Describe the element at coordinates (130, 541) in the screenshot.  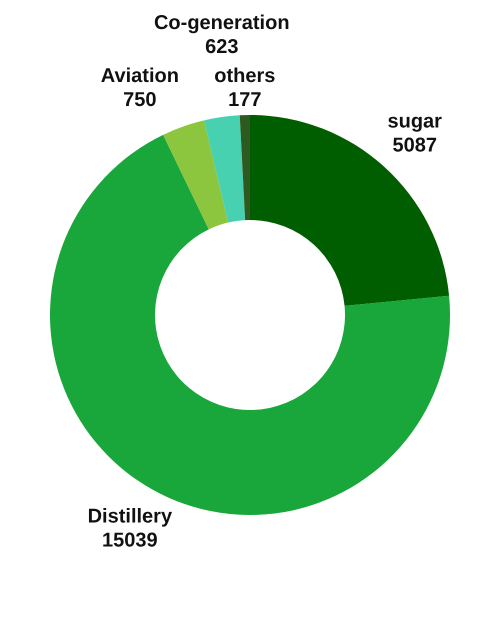
I see `data-label: 15039` at that location.